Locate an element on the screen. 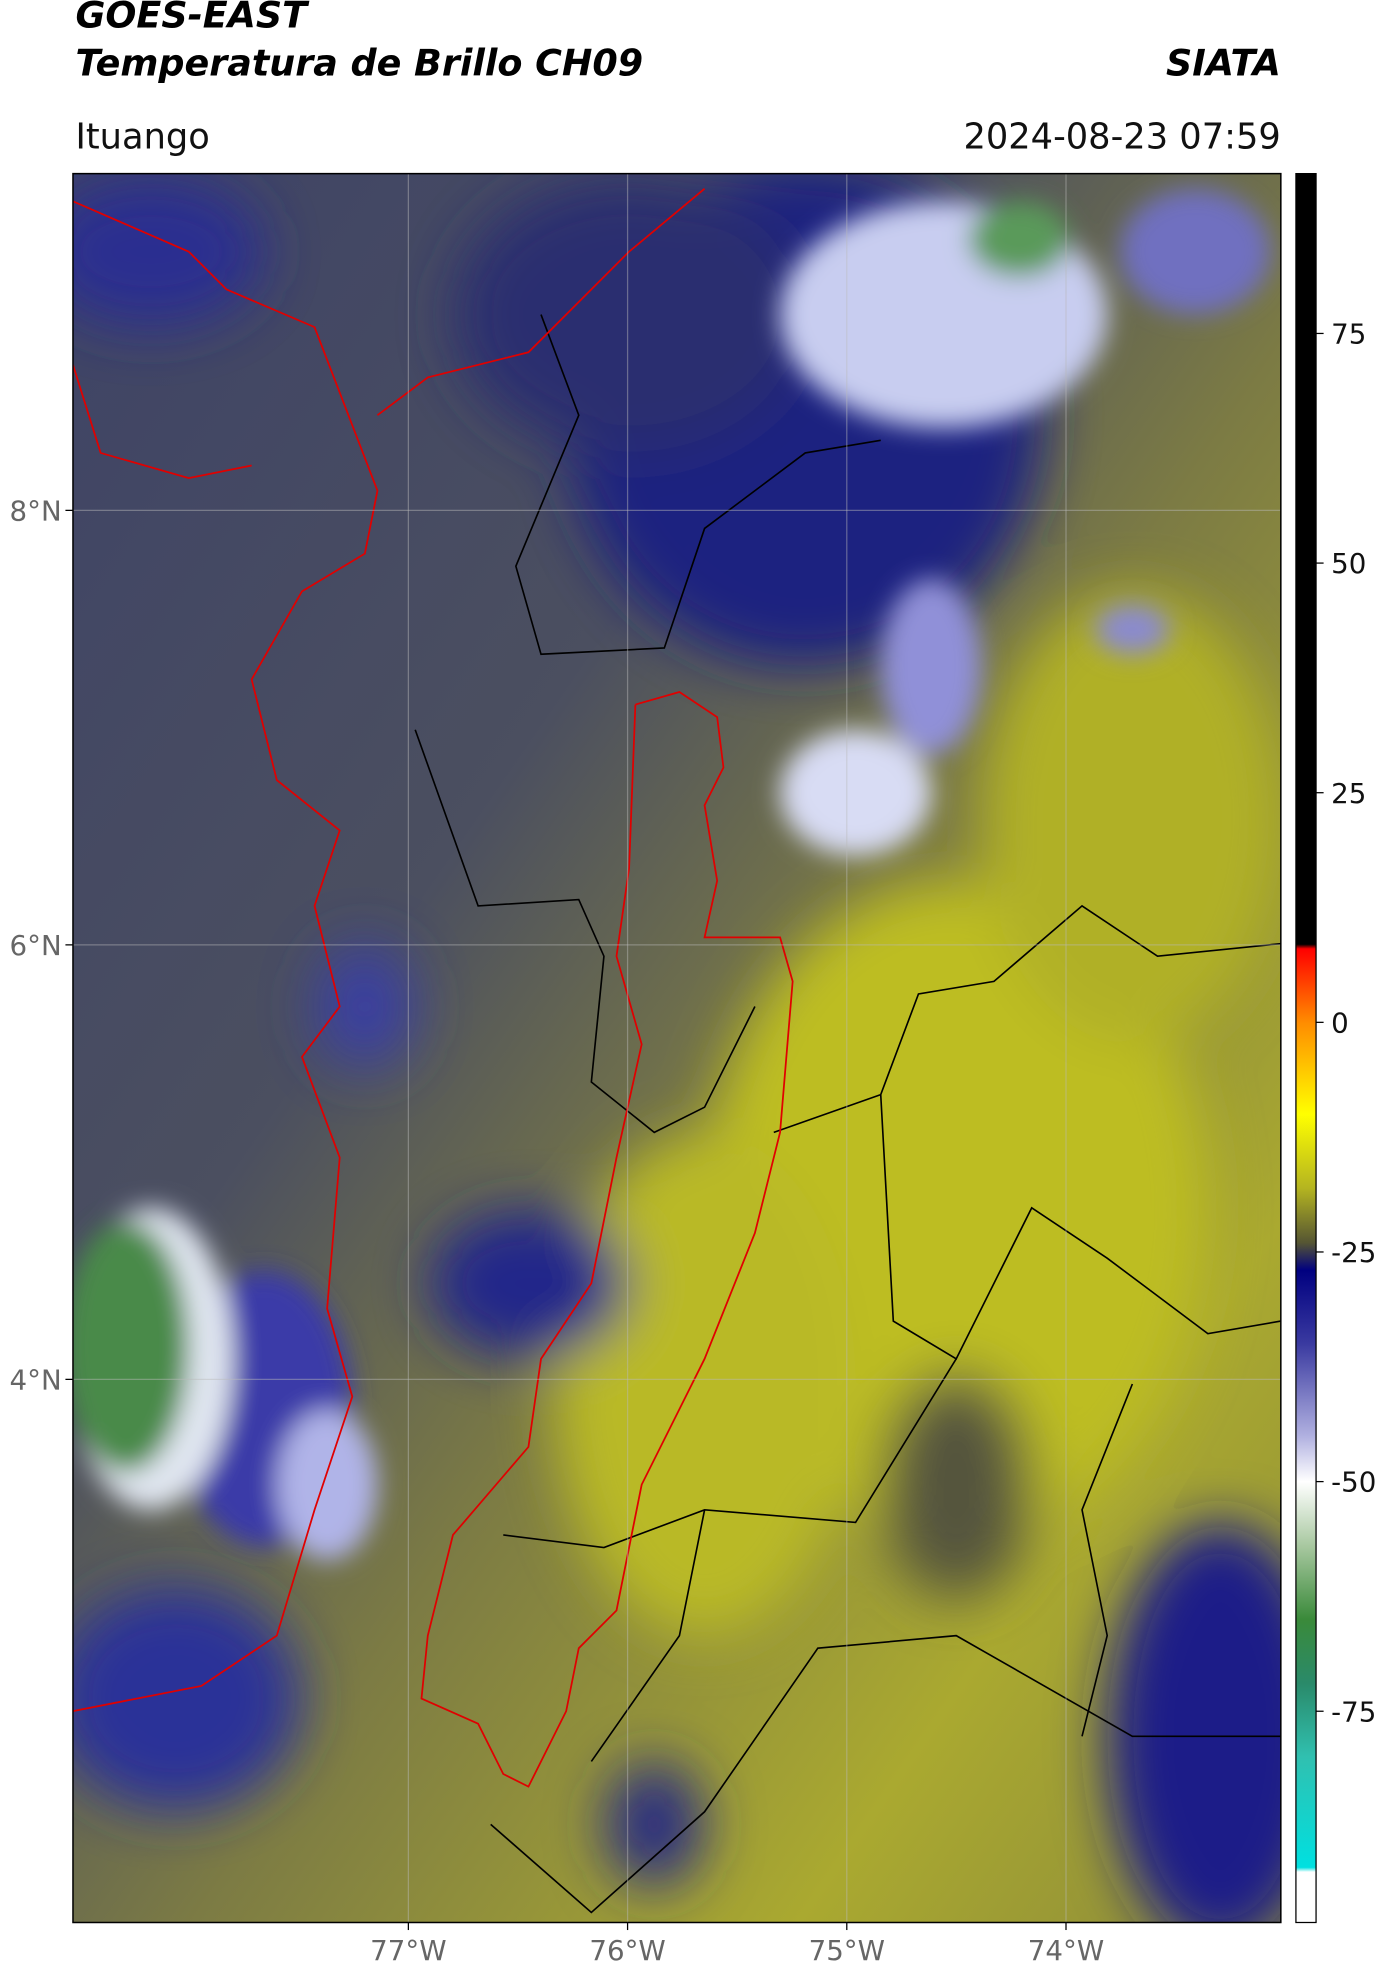 The height and width of the screenshot is (1981, 1384). y-tick-label: 8°N is located at coordinates (36, 510).